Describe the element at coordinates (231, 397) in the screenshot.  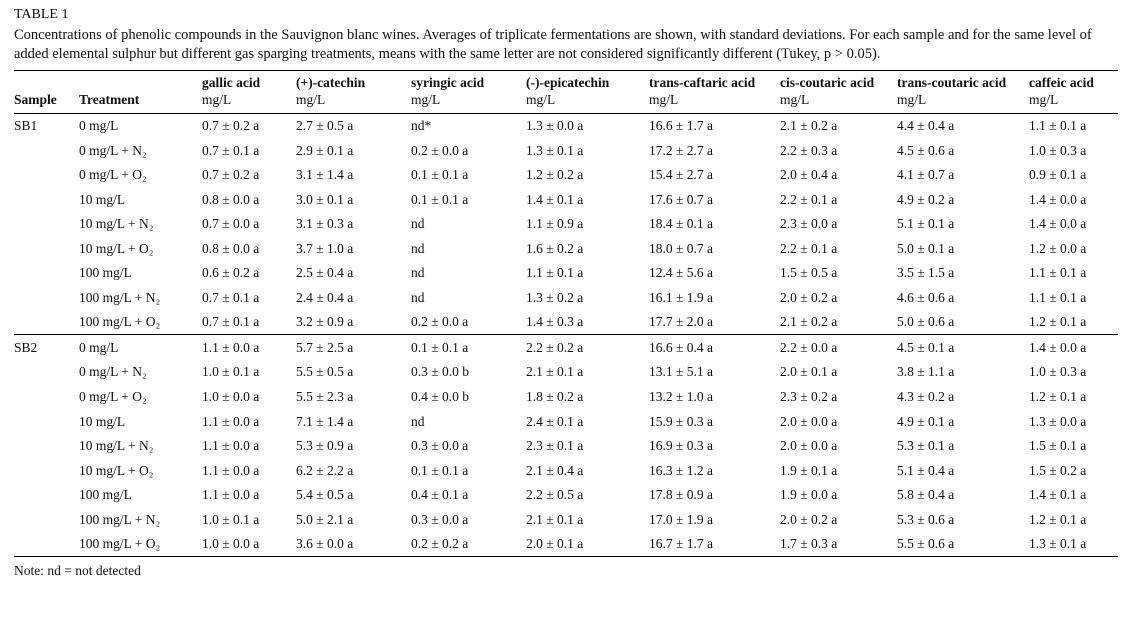
I see `value-cell: 1.0 ± 0.0 a` at that location.